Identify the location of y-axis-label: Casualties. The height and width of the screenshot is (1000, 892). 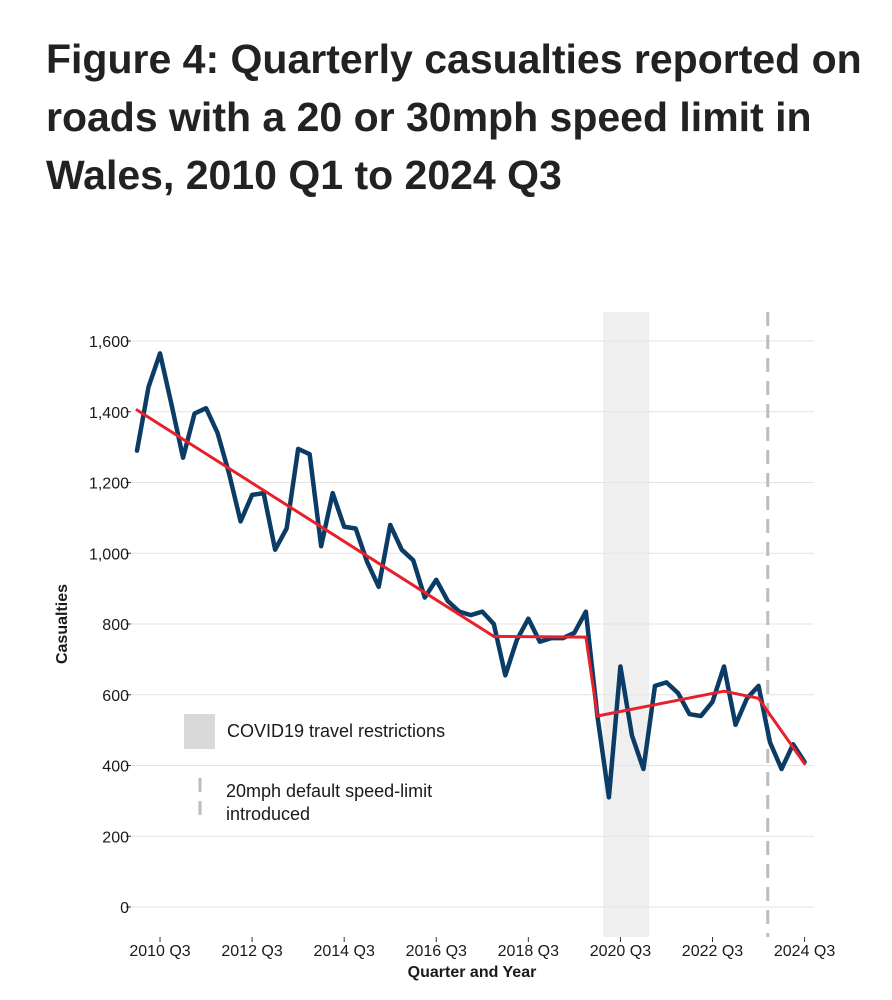
(62, 624).